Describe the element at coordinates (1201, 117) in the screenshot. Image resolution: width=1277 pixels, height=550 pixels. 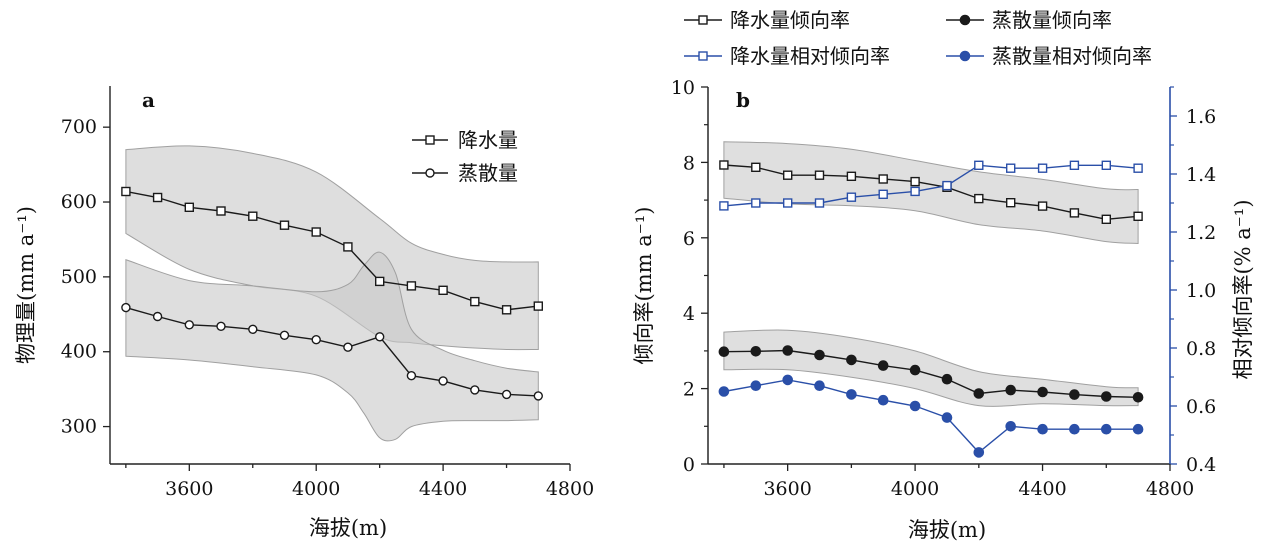
I see `y2-tick-label: 1.6` at that location.